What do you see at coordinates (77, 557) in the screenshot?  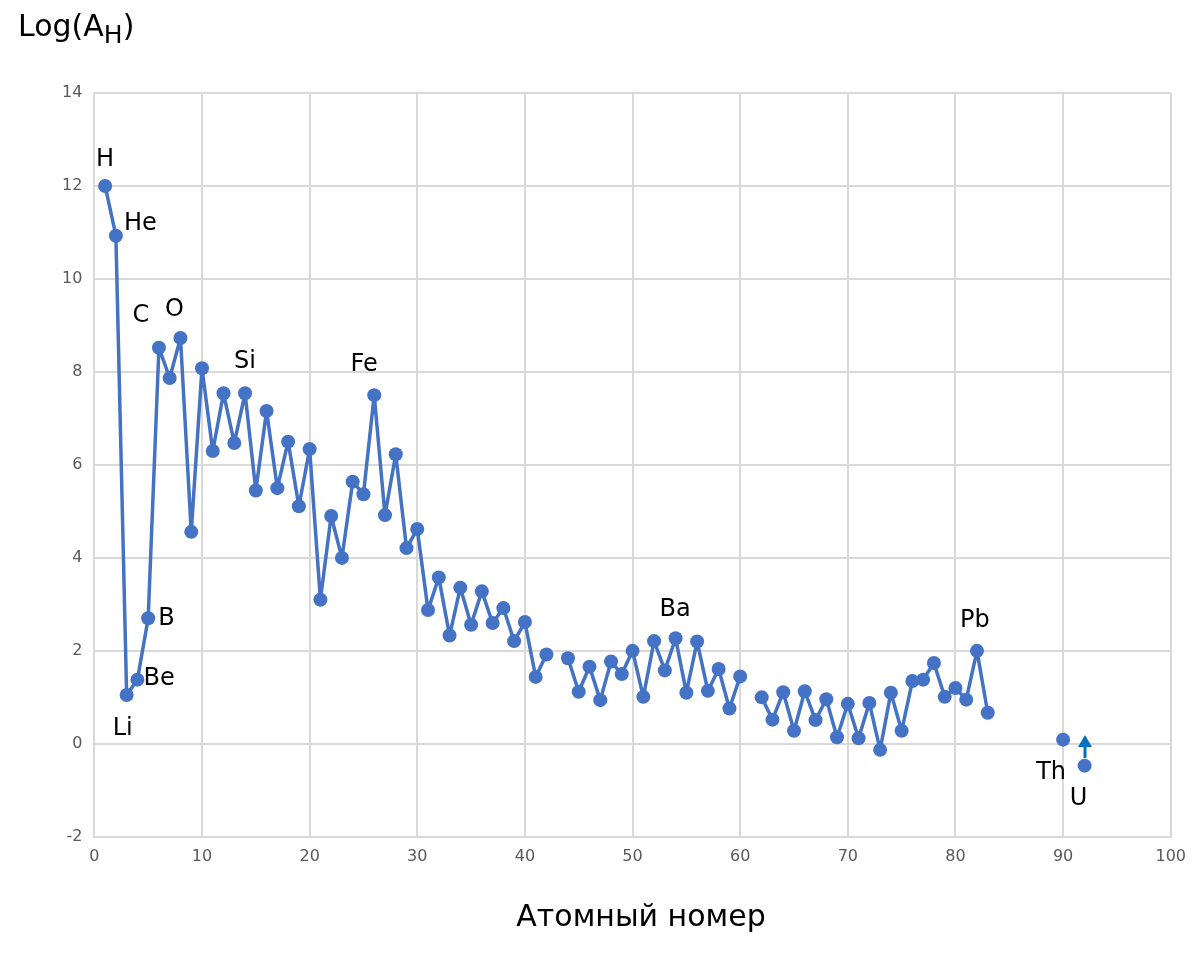 I see `y-tick-label: 4` at bounding box center [77, 557].